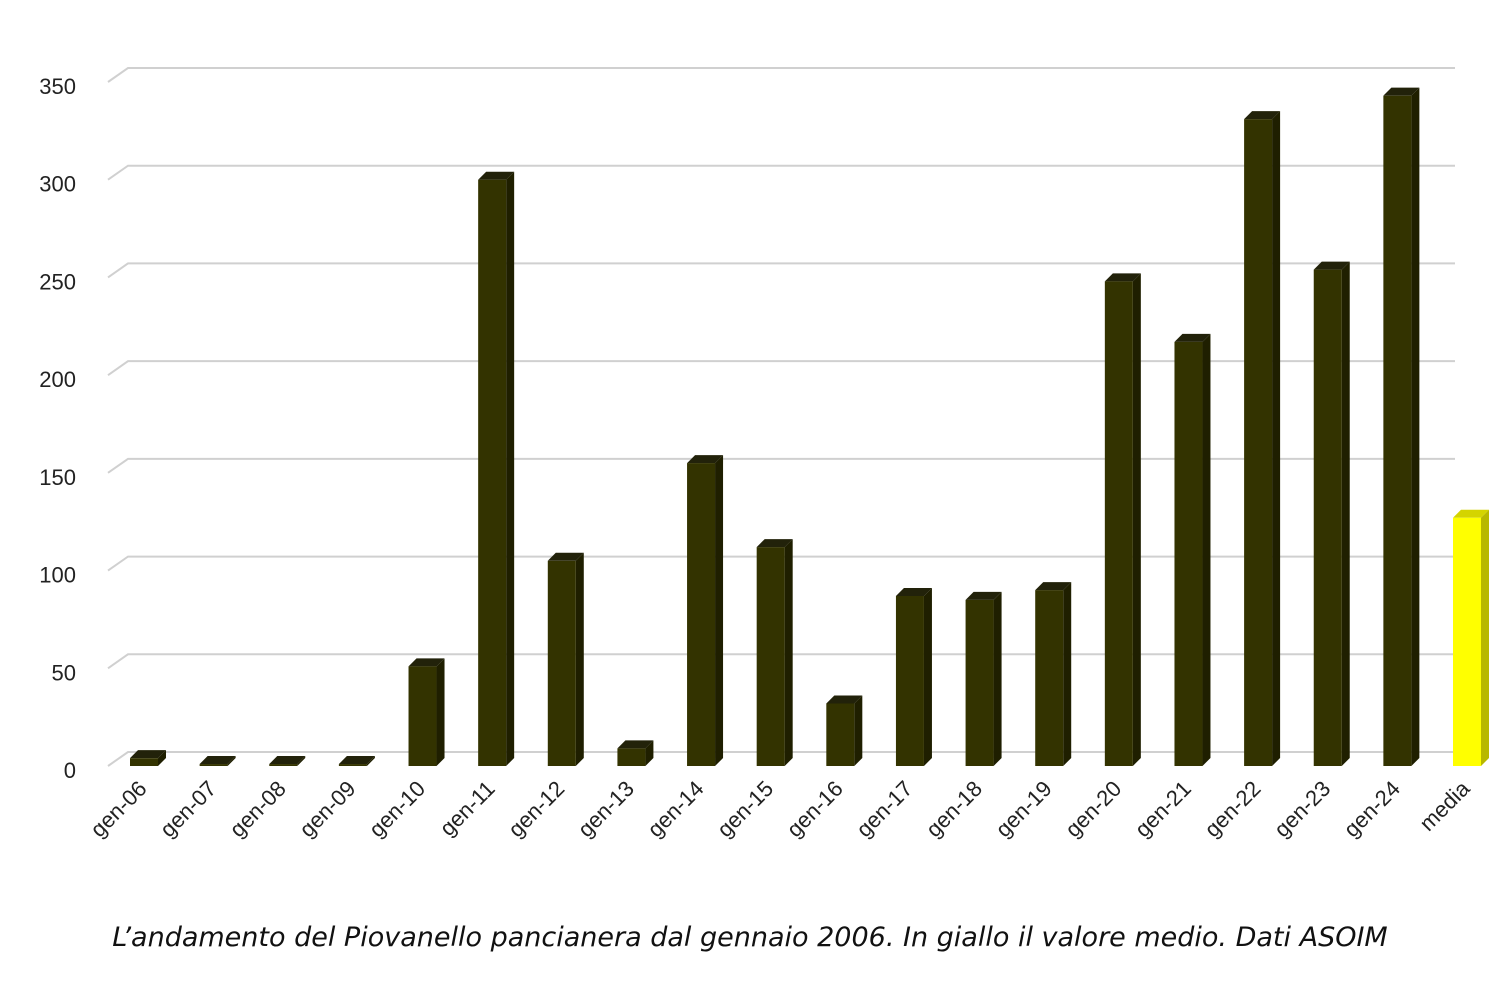 The width and height of the screenshot is (1500, 998). I want to click on bar-average, so click(1471, 637).